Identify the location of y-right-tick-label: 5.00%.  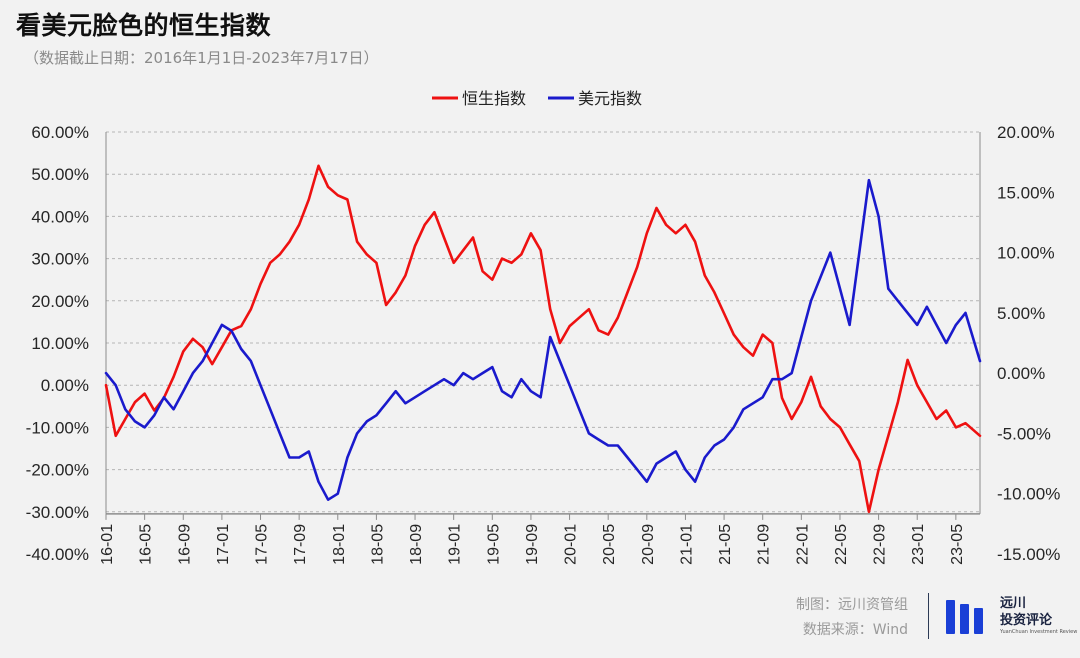
(1021, 313).